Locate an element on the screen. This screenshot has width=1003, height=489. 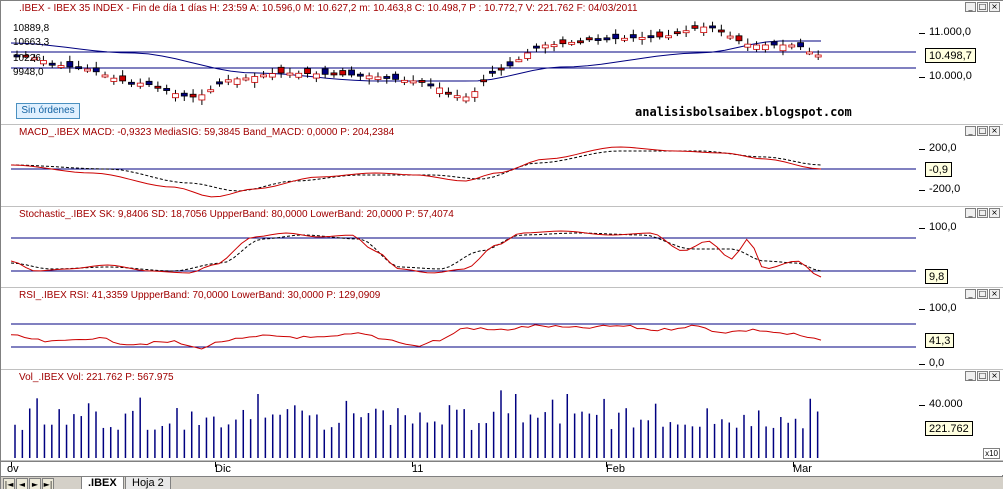
rsi-plot is located at coordinates (463, 335).